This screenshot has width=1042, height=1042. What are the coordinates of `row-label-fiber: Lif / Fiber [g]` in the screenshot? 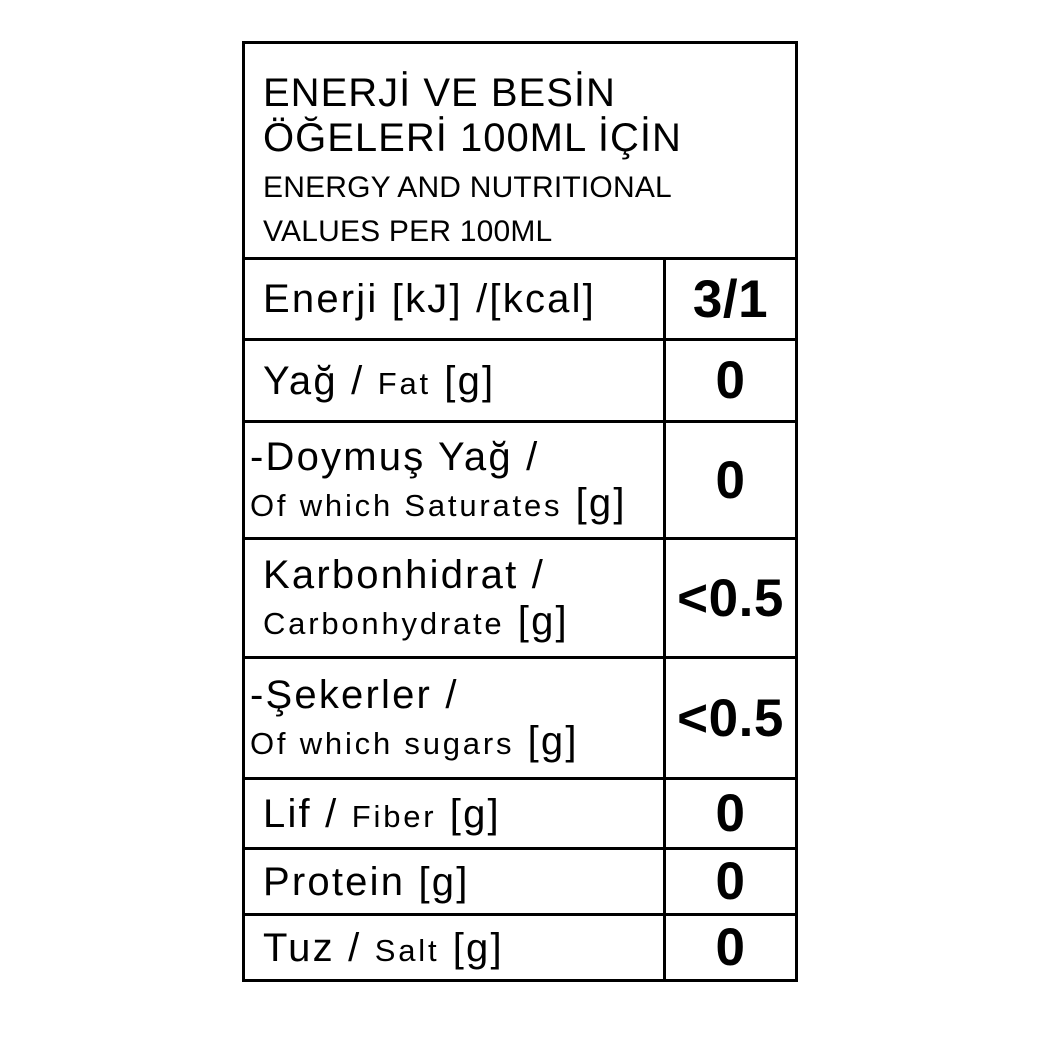 It's located at (454, 813).